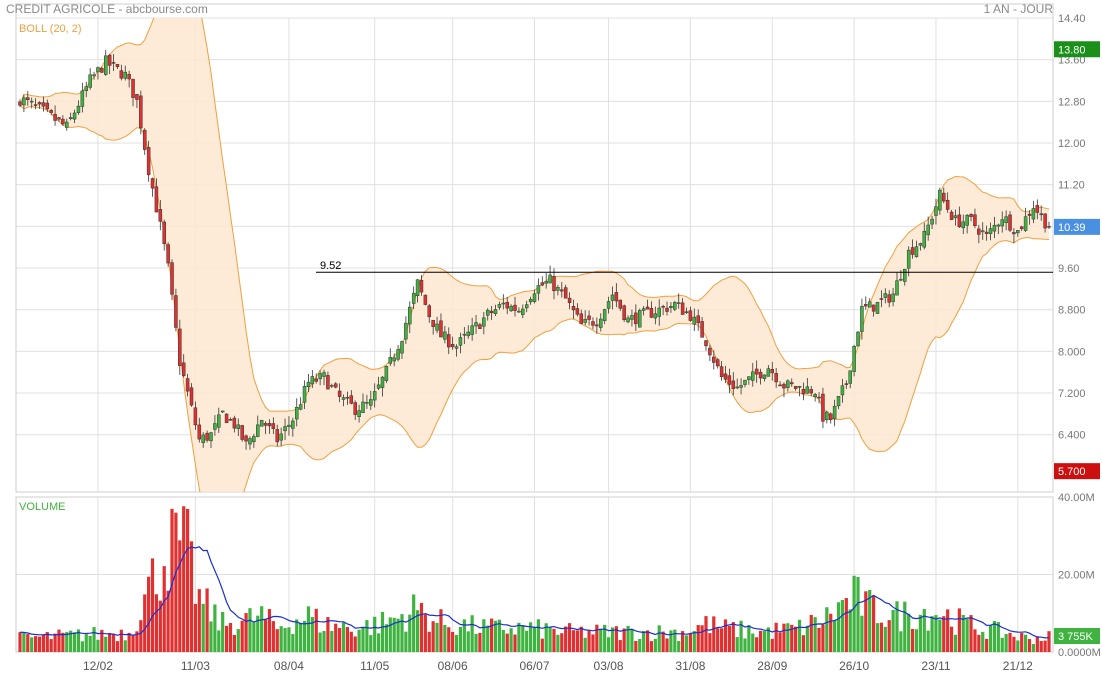 The image size is (1102, 677). What do you see at coordinates (50, 29) in the screenshot?
I see `bollinger-legend: BOLL (20, 2)` at bounding box center [50, 29].